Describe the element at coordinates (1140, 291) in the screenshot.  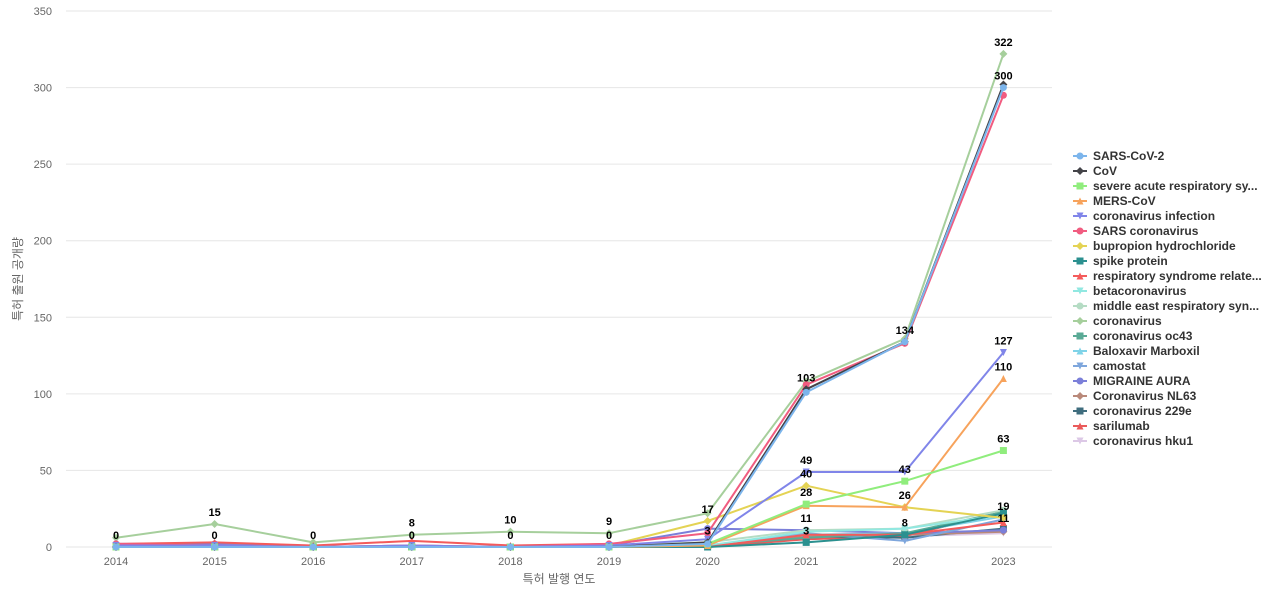
I see `legend-label: betacoronavirus` at that location.